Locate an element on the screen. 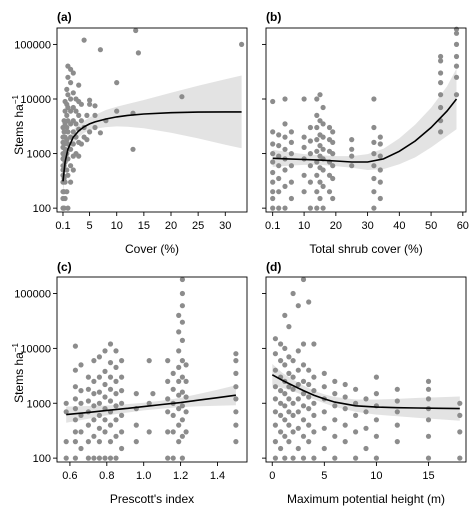 This screenshot has width=474, height=516. y-tick-label: 100 is located at coordinates (42, 459).